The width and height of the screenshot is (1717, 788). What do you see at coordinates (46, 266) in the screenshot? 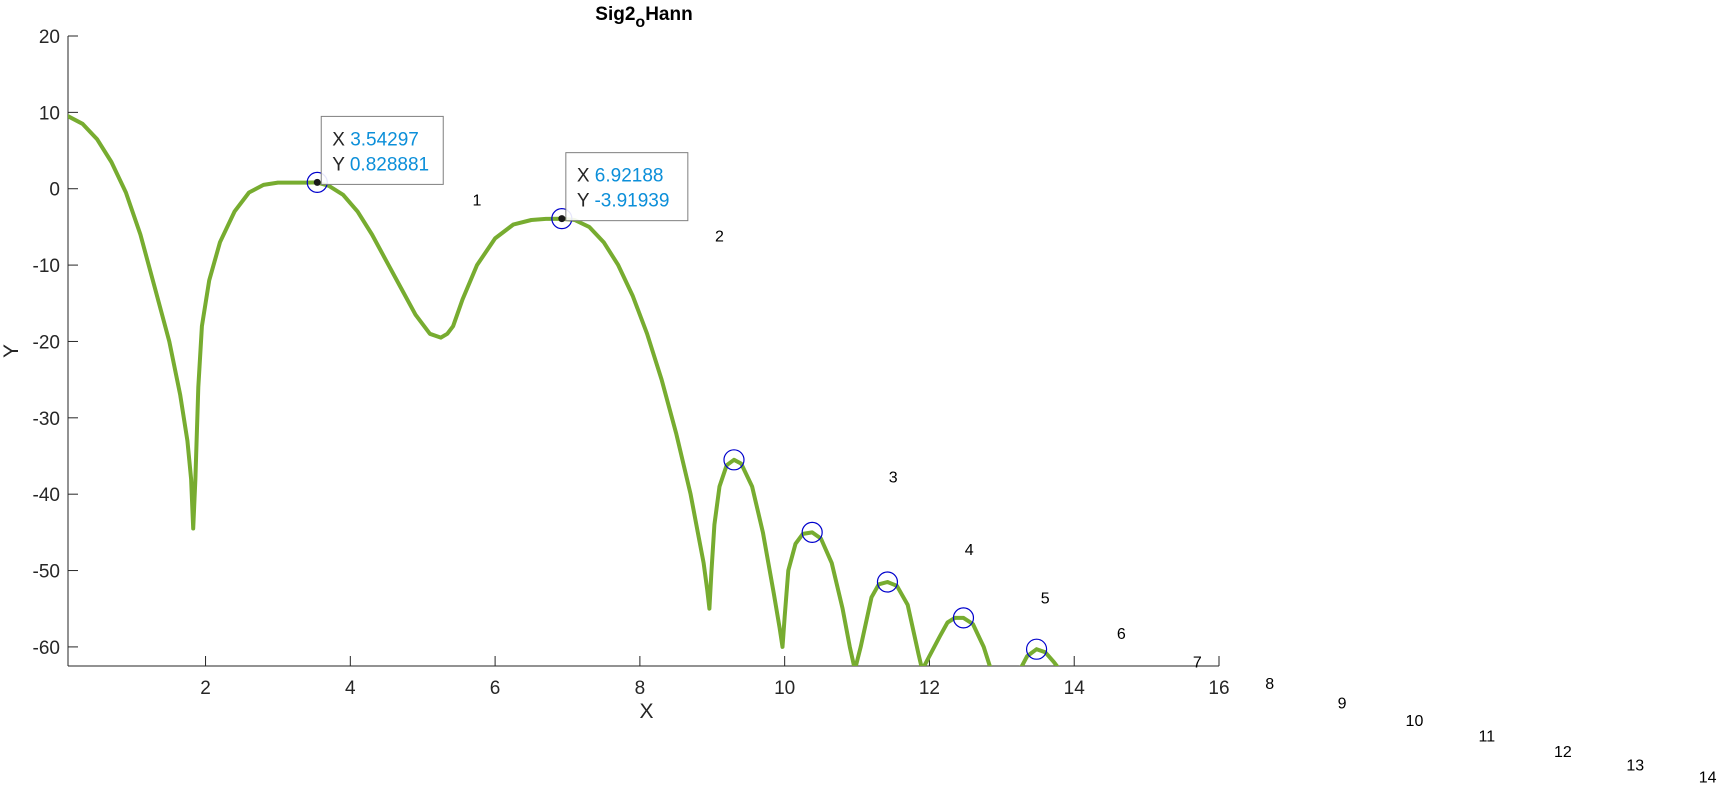
I see `y-tick-label: -10` at bounding box center [46, 266].